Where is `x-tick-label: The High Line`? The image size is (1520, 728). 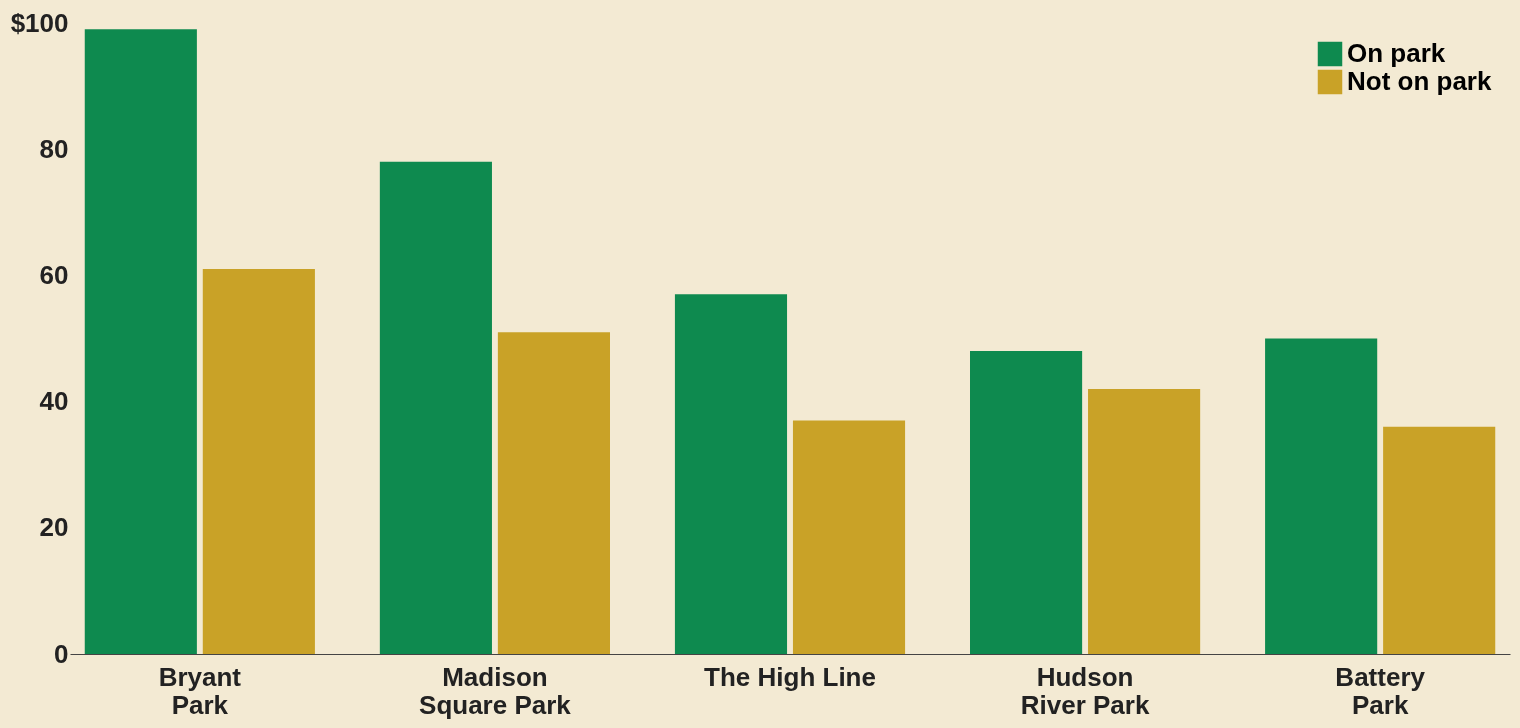 x-tick-label: The High Line is located at coordinates (790, 676).